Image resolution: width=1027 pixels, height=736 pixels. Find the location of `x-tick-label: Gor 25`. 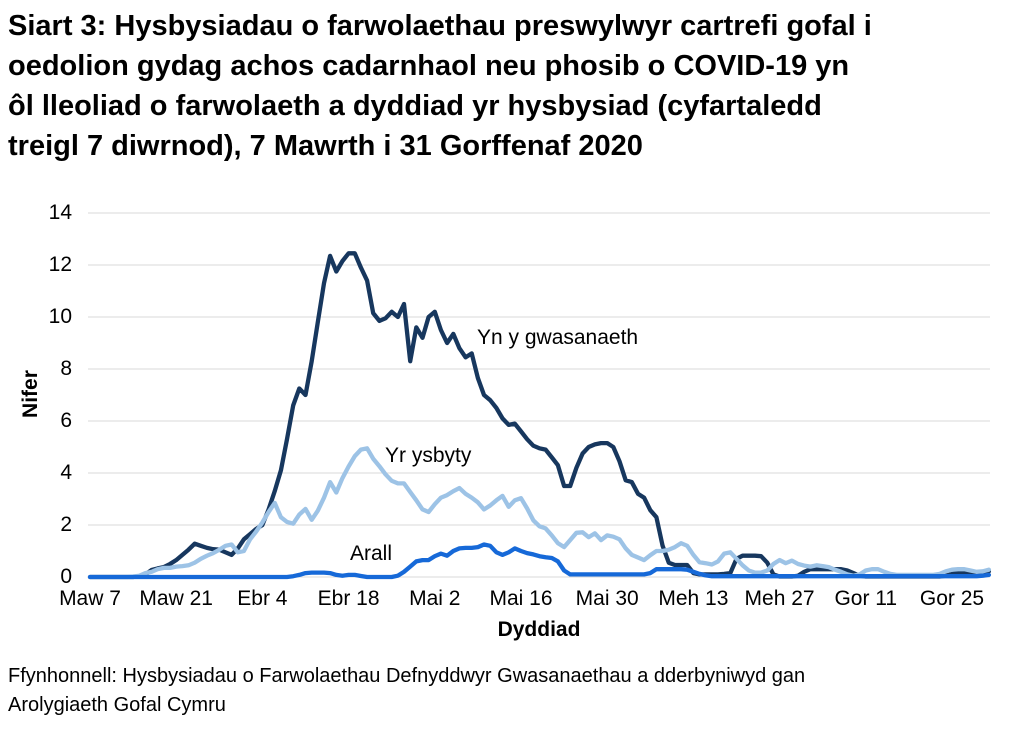

x-tick-label: Gor 25 is located at coordinates (952, 598).